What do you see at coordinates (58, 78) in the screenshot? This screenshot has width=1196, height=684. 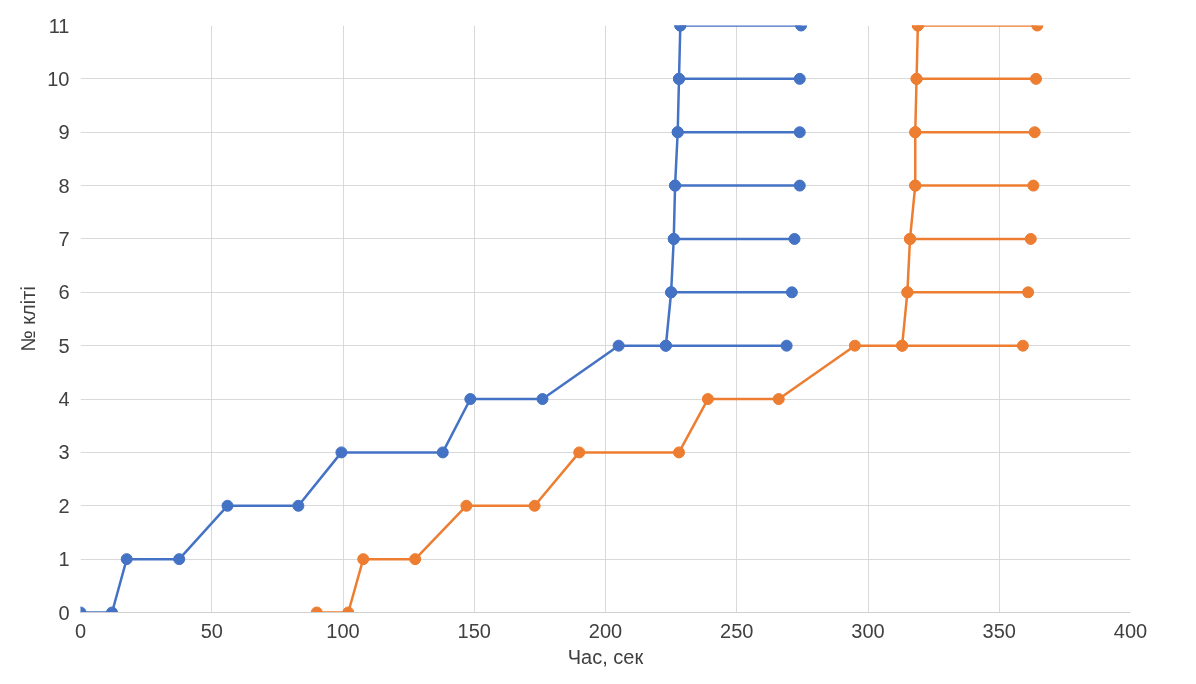 I see `y-tick-label: 10` at bounding box center [58, 78].